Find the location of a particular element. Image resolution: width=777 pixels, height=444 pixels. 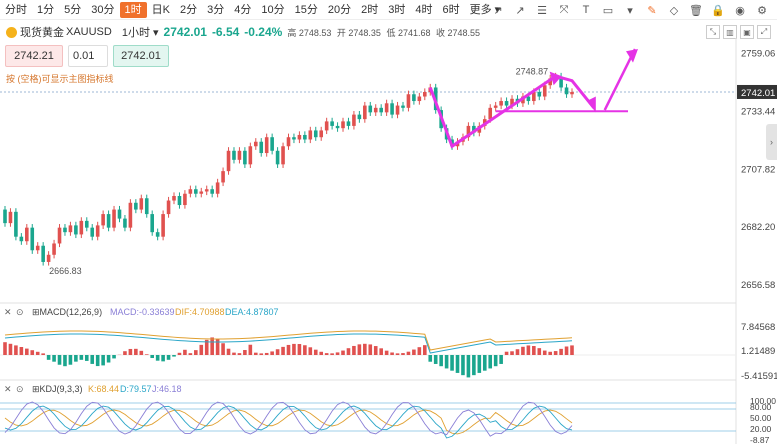

eye-icon: ◉ is located at coordinates (740, 10).